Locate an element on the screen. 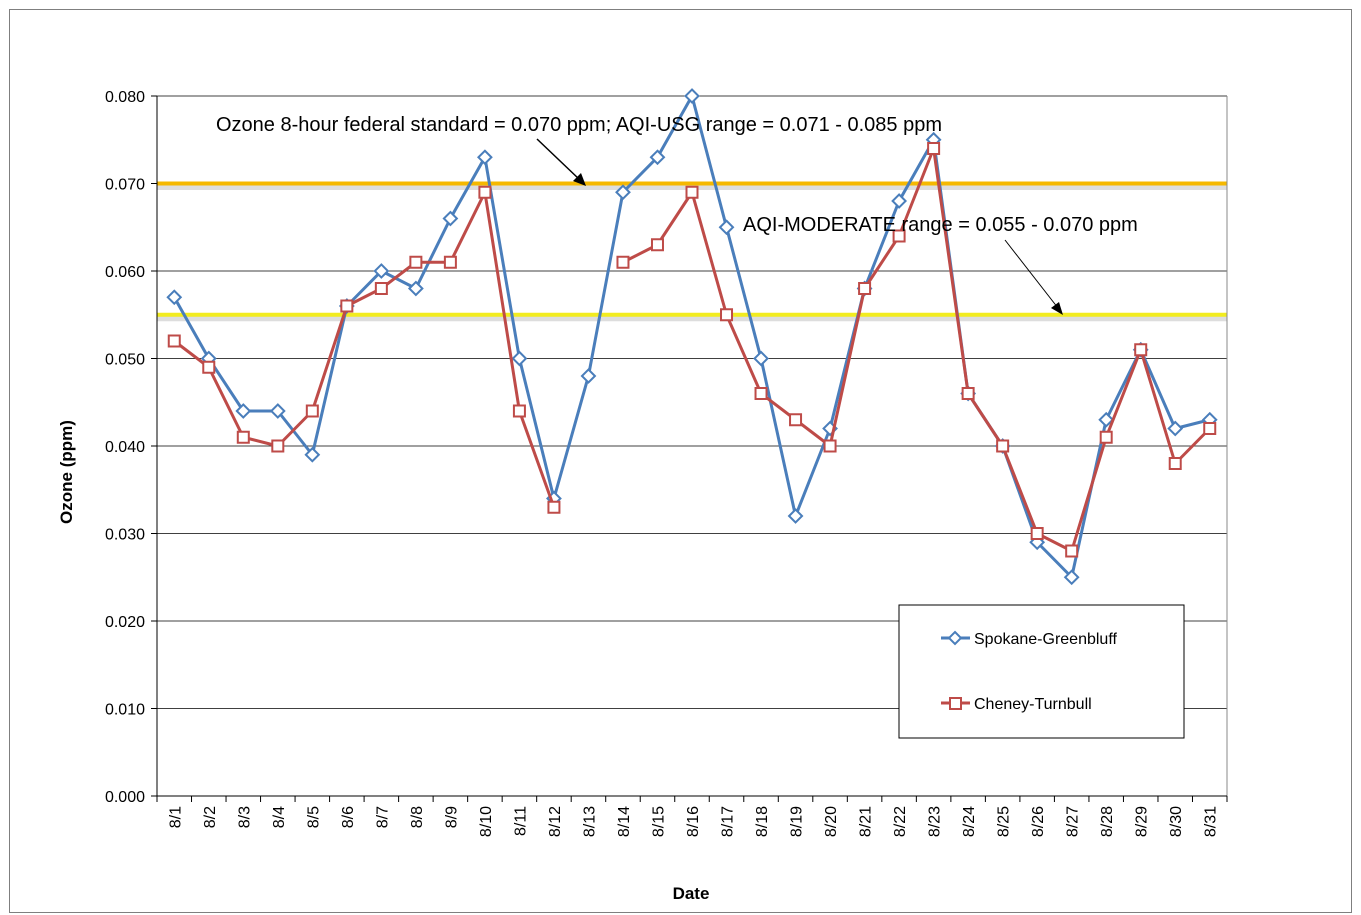 The image size is (1361, 915). legend-marker-cheney is located at coordinates (955, 703).